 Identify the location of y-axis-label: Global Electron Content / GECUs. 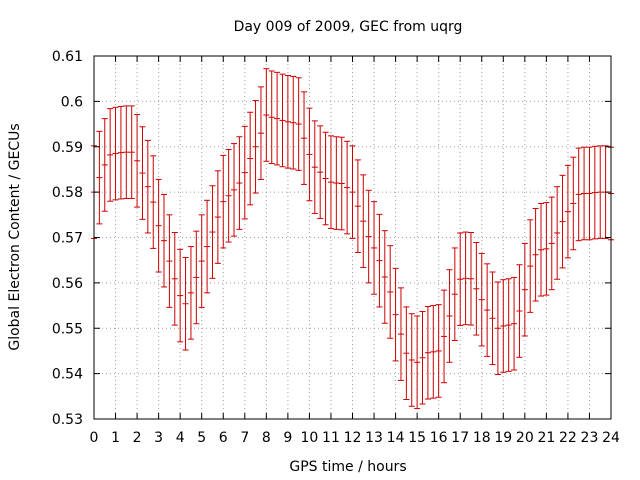
(15, 236).